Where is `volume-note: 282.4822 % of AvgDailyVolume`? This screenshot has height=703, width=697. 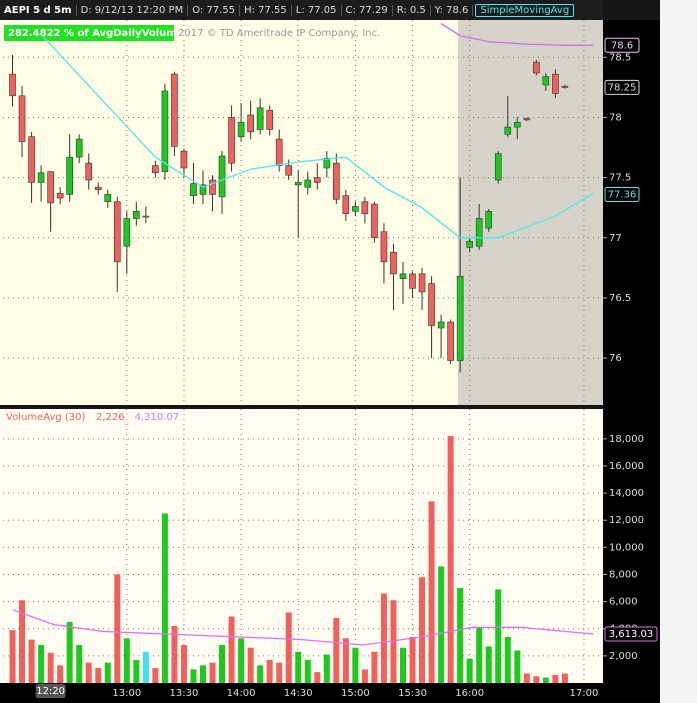 volume-note: 282.4822 % of AvgDailyVolume is located at coordinates (96, 33).